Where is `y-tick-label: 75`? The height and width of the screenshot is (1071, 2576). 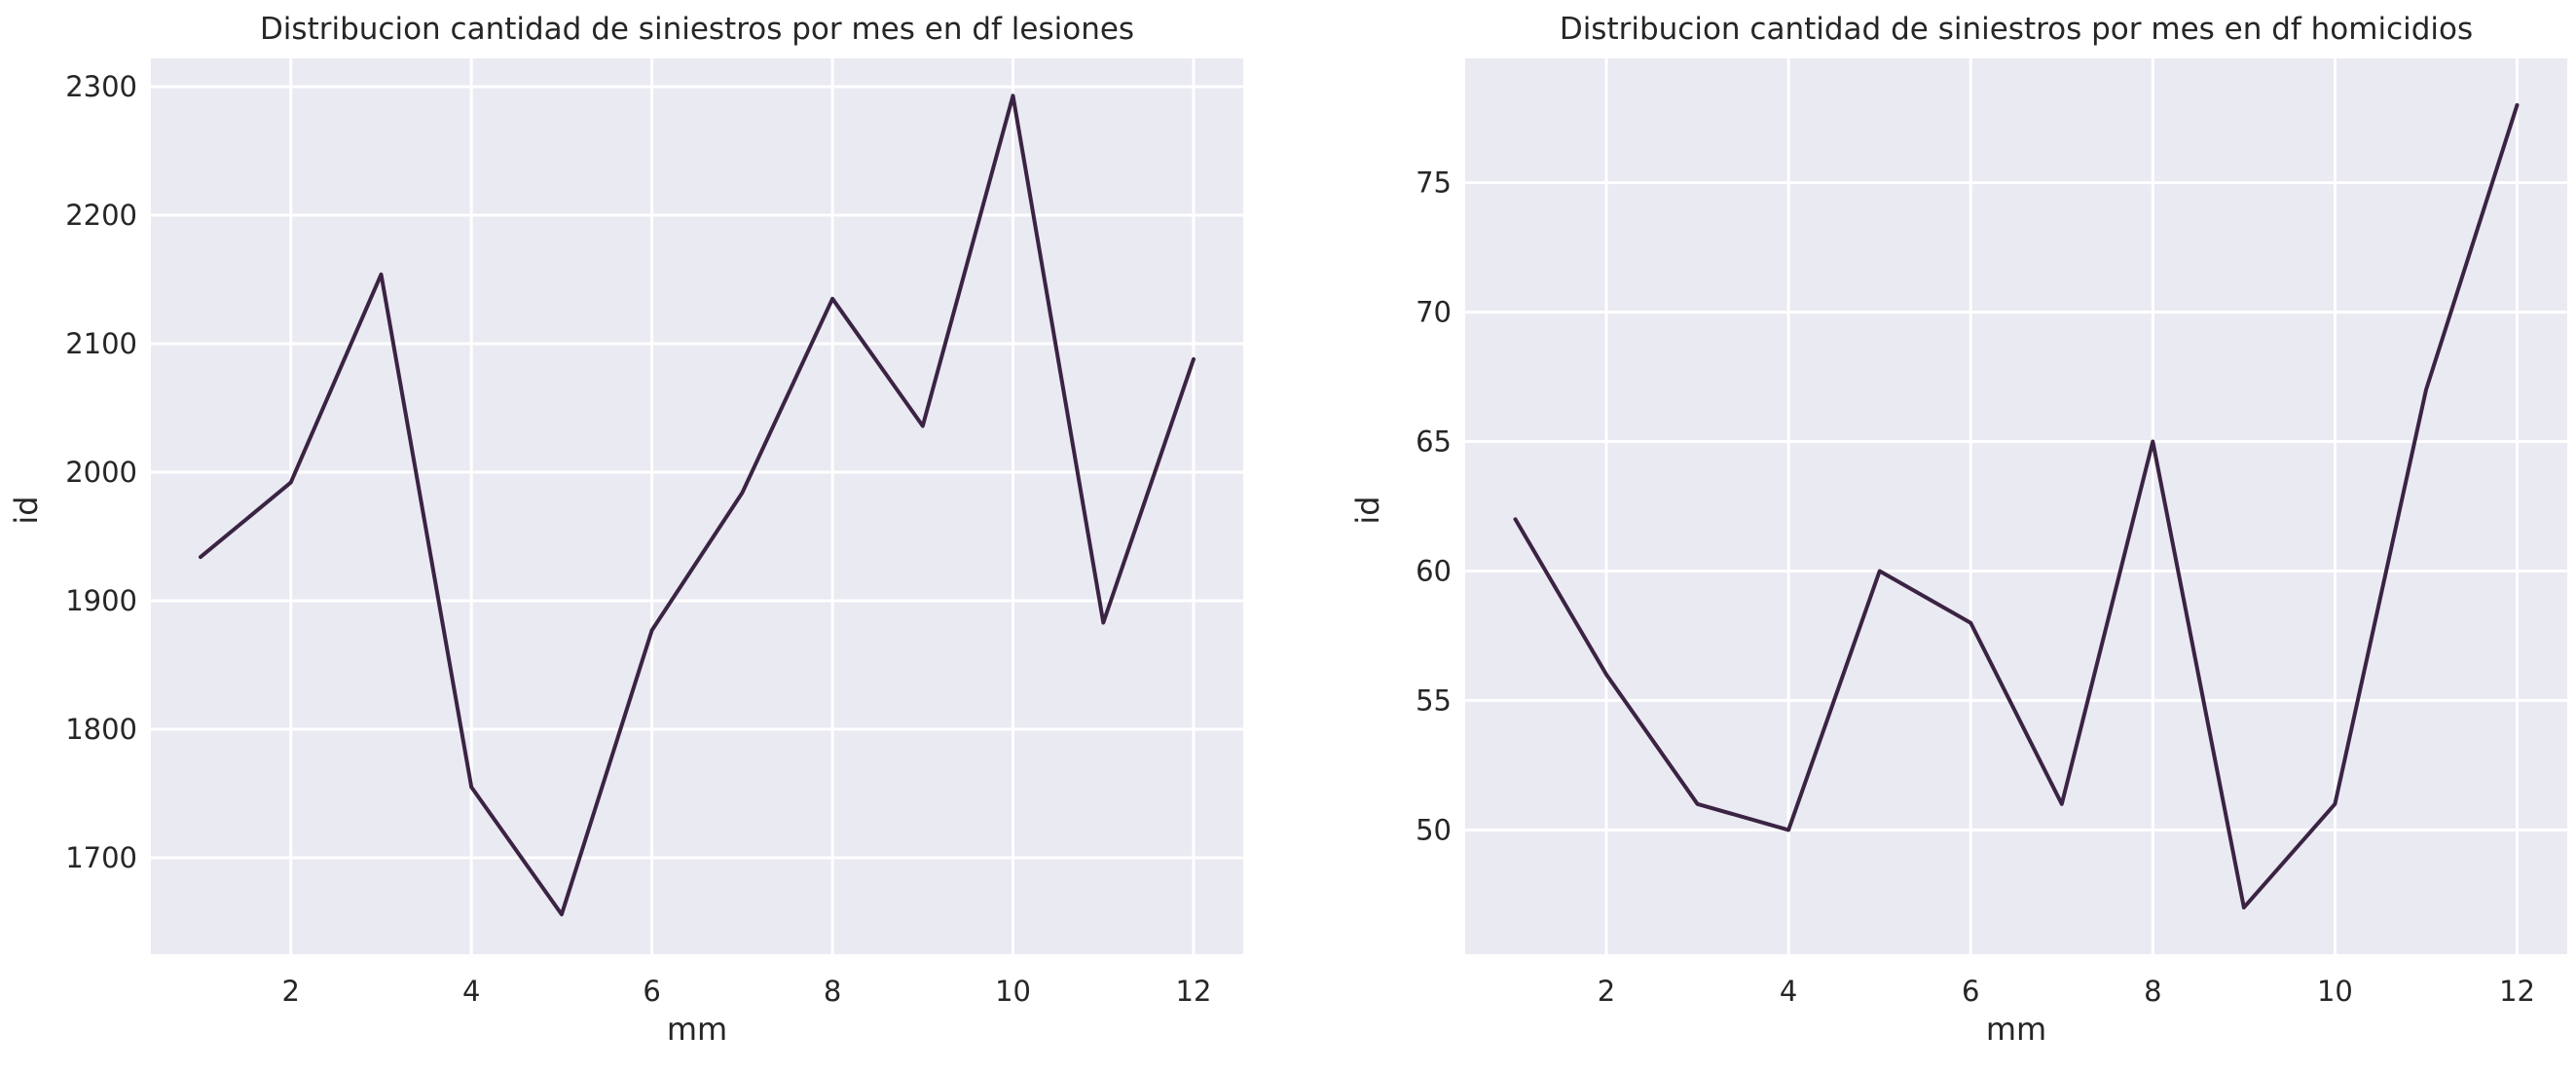 y-tick-label: 75 is located at coordinates (1434, 183).